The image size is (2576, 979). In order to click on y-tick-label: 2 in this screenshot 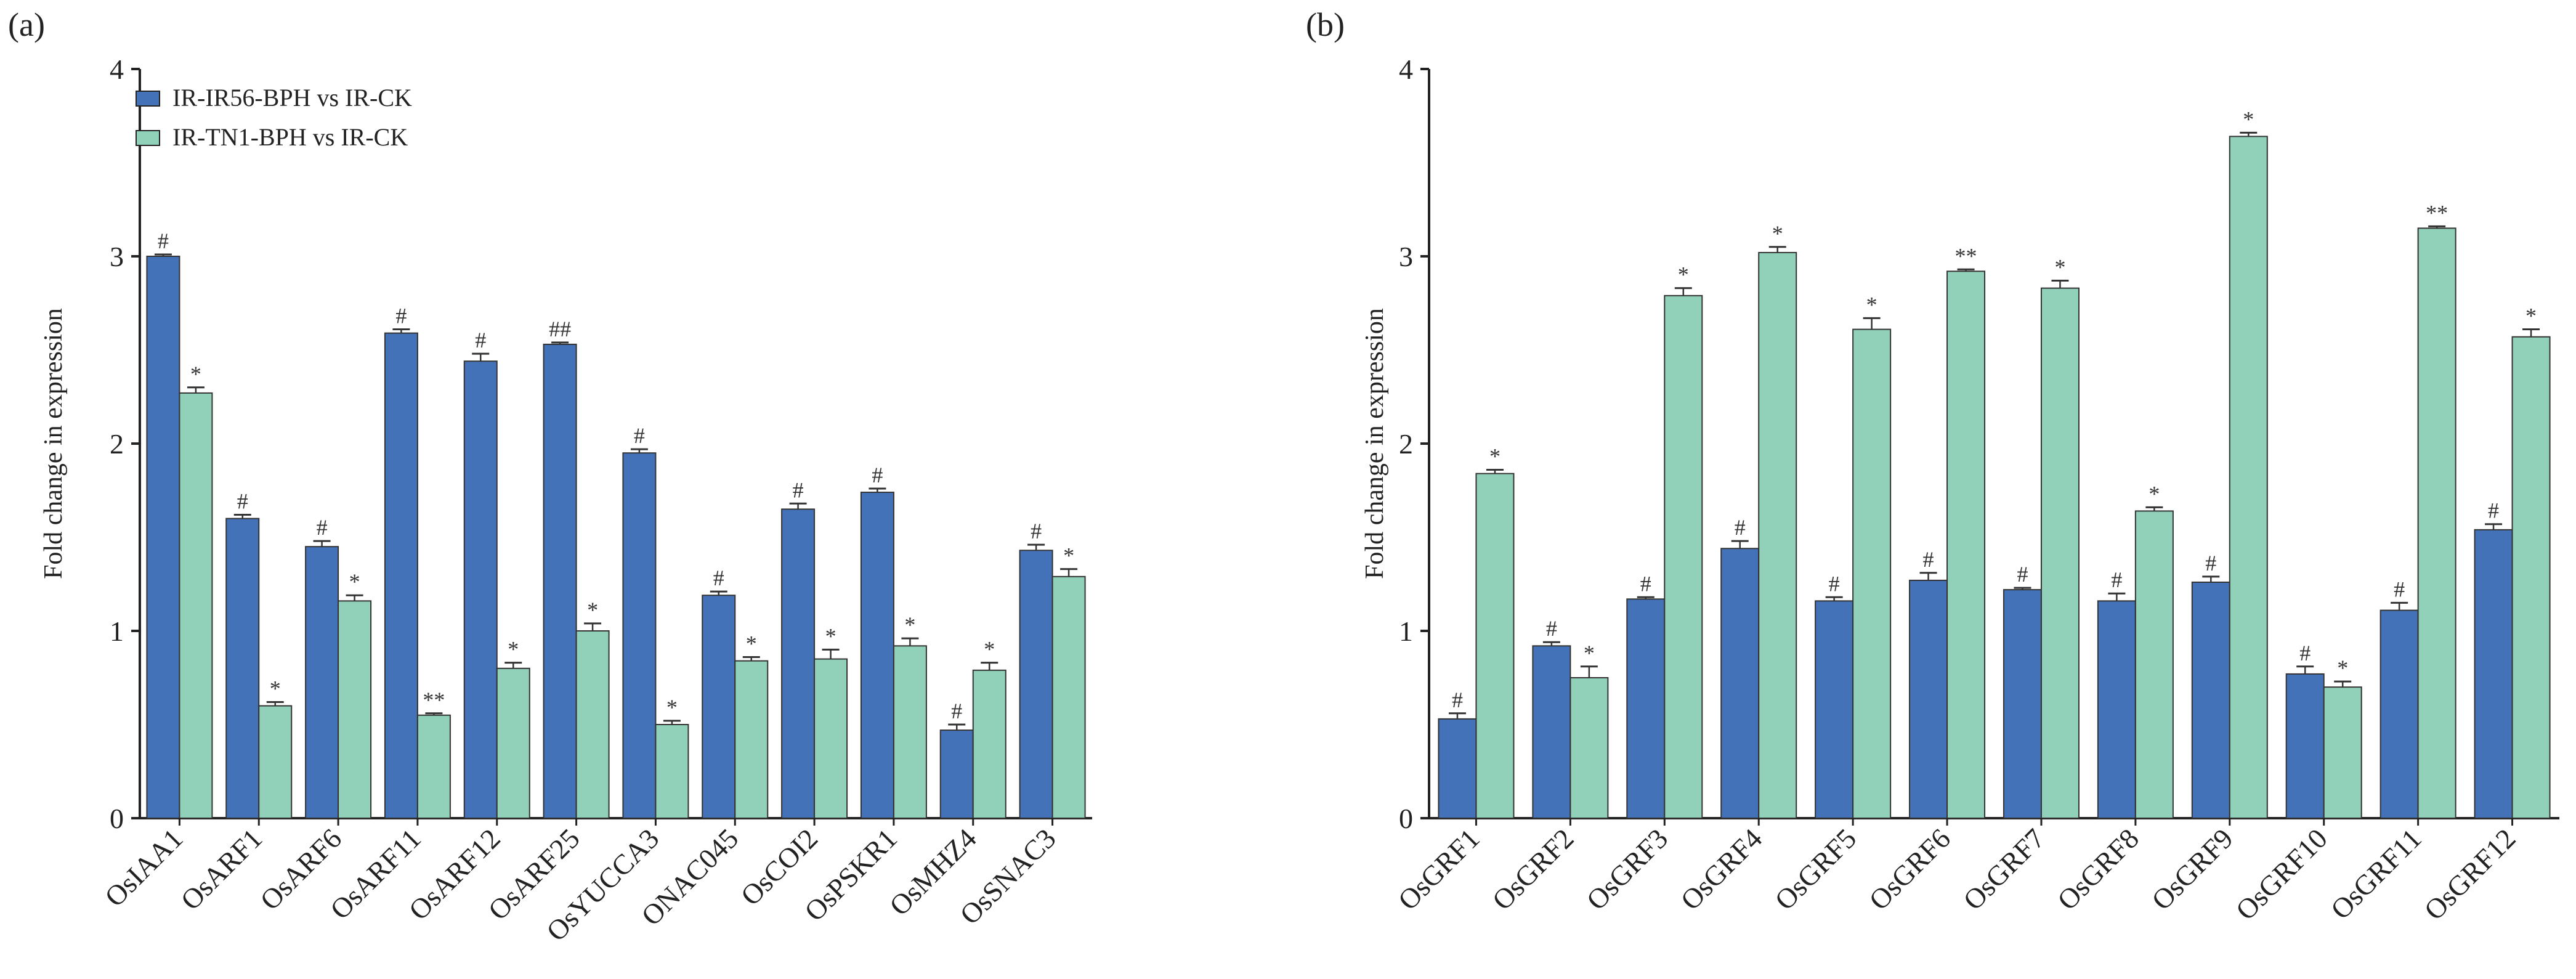, I will do `click(117, 444)`.